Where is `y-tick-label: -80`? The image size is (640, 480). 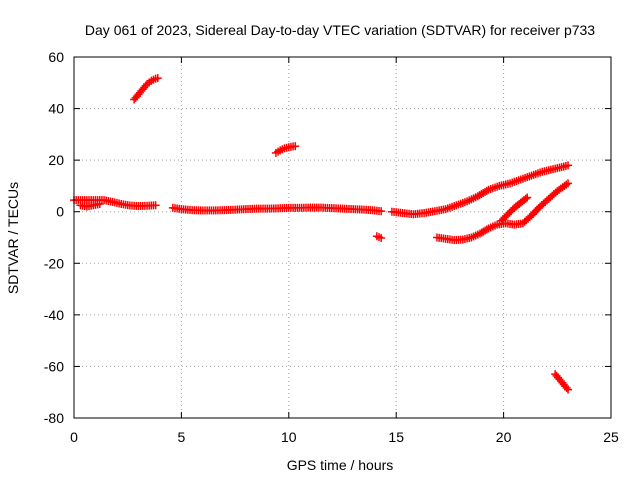
y-tick-label: -80 is located at coordinates (54, 418).